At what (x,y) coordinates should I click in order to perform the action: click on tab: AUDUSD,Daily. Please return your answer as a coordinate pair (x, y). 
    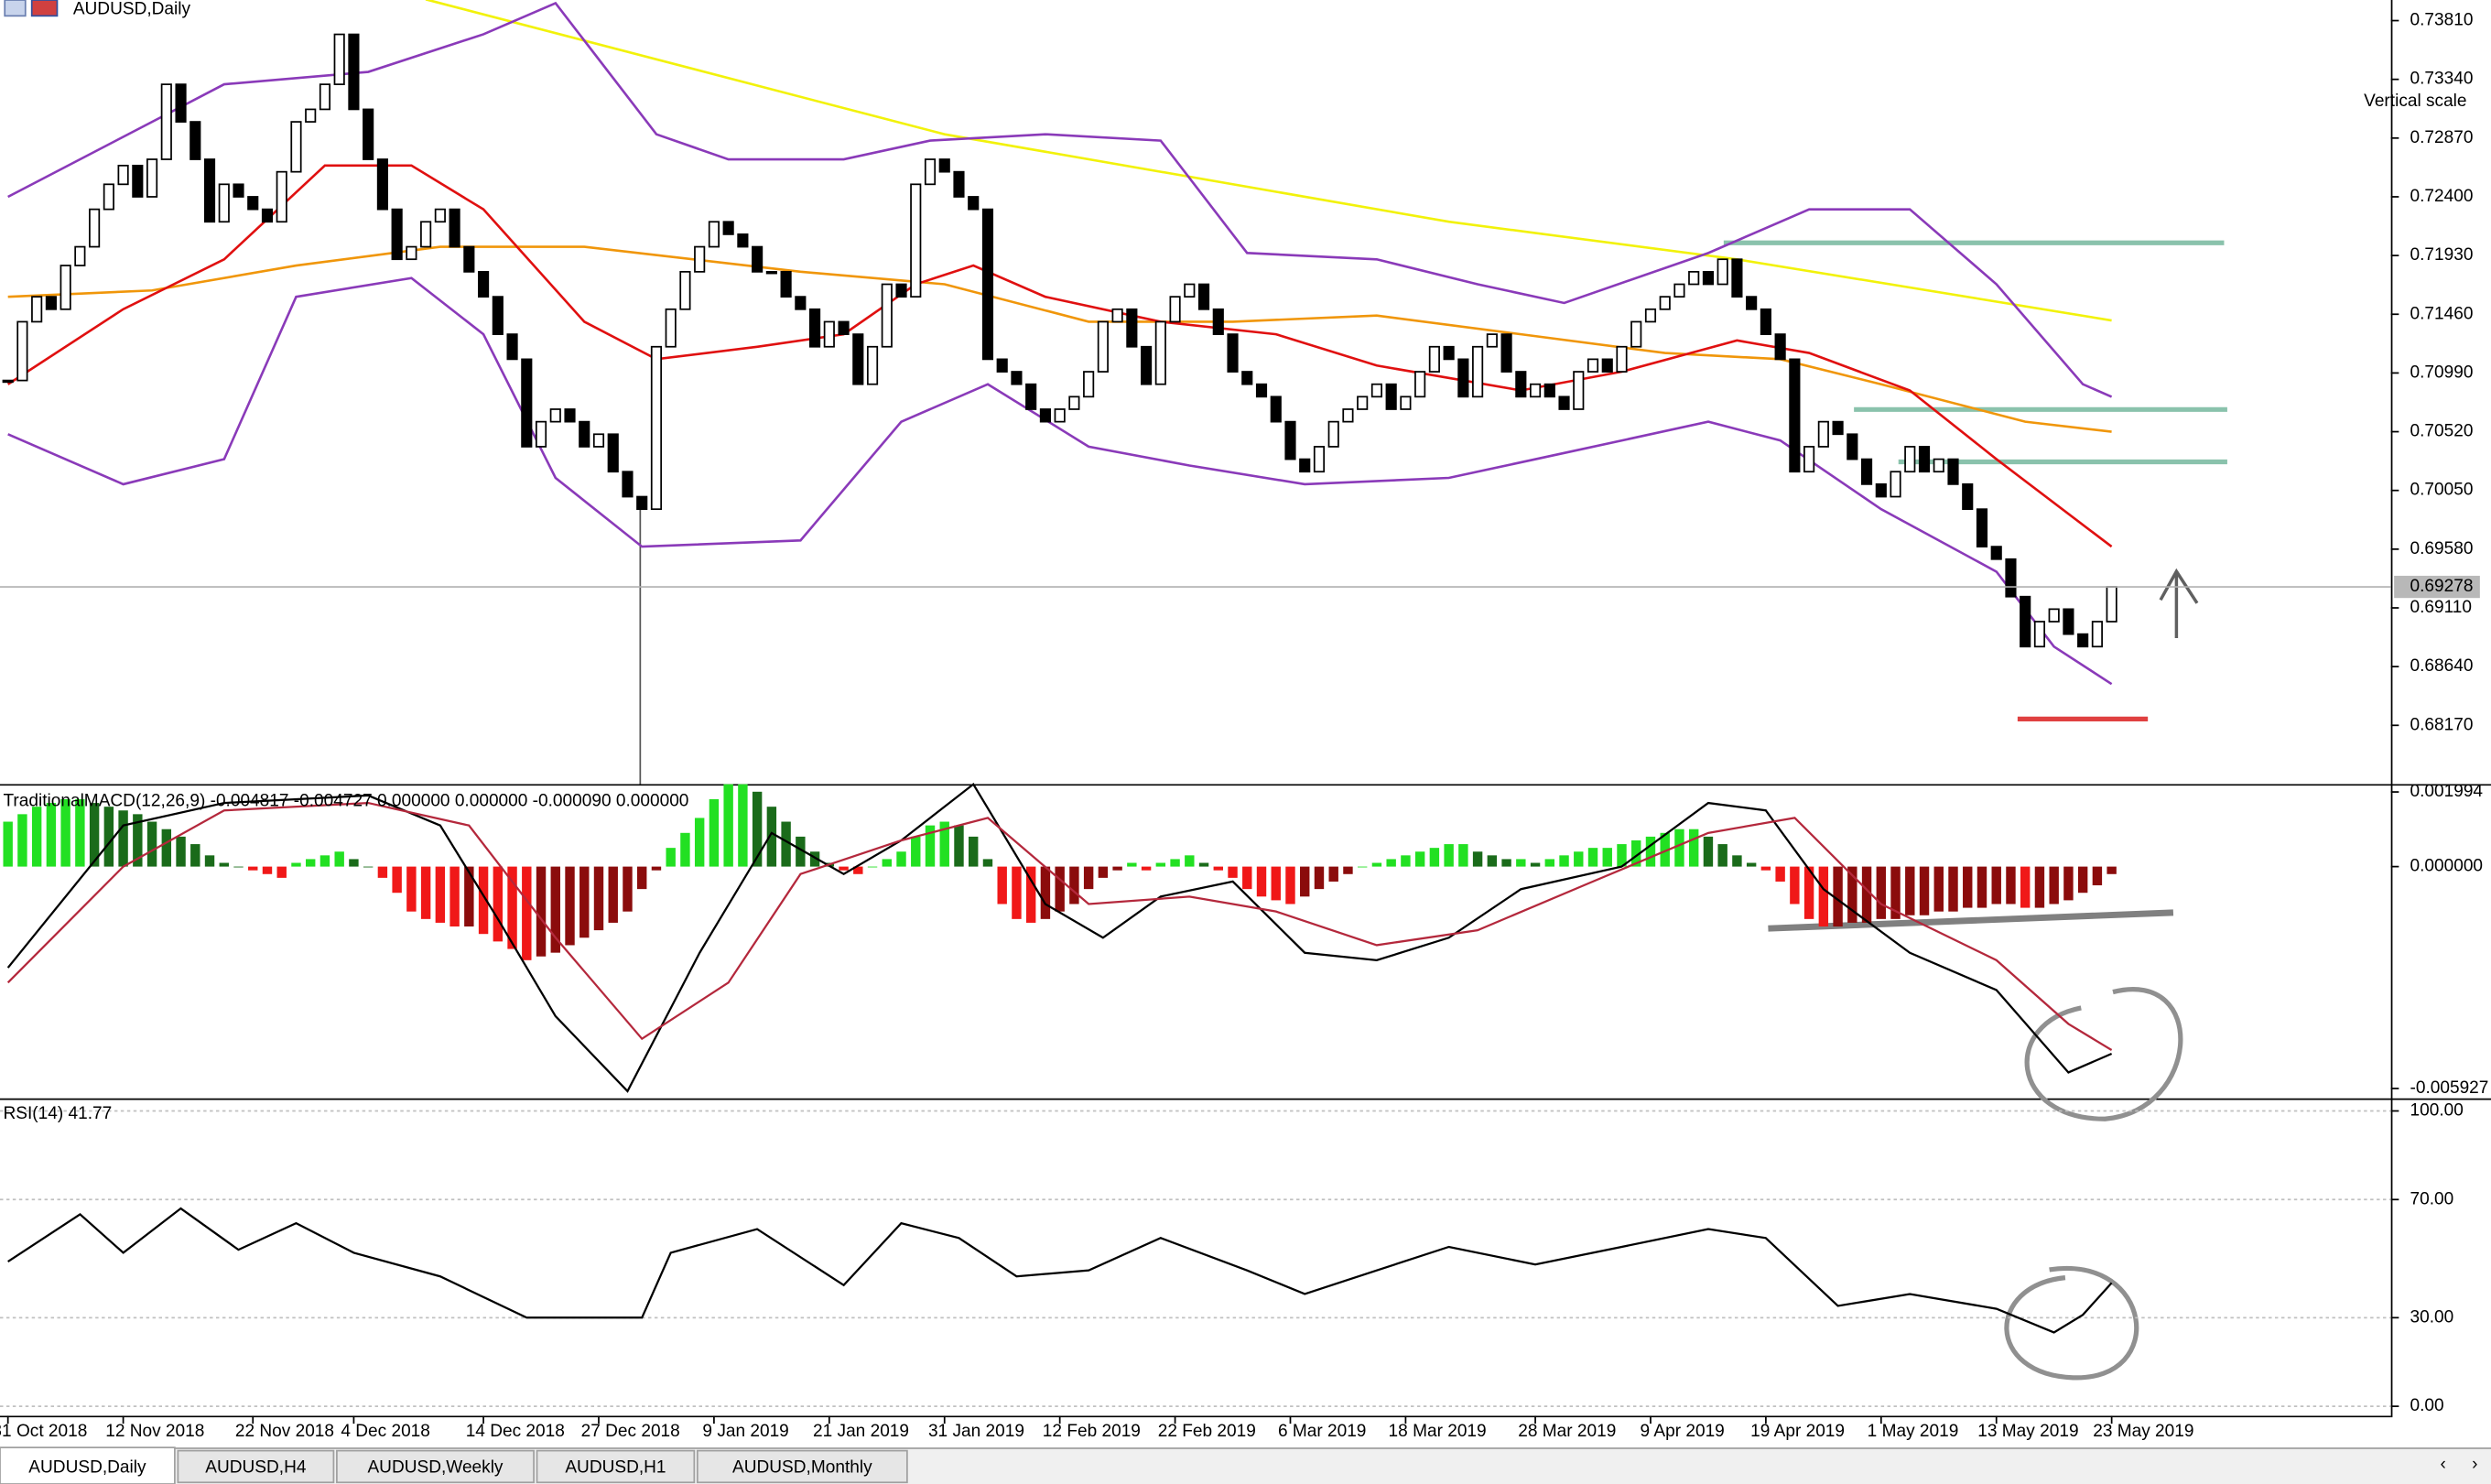
    Looking at the image, I should click on (88, 1465).